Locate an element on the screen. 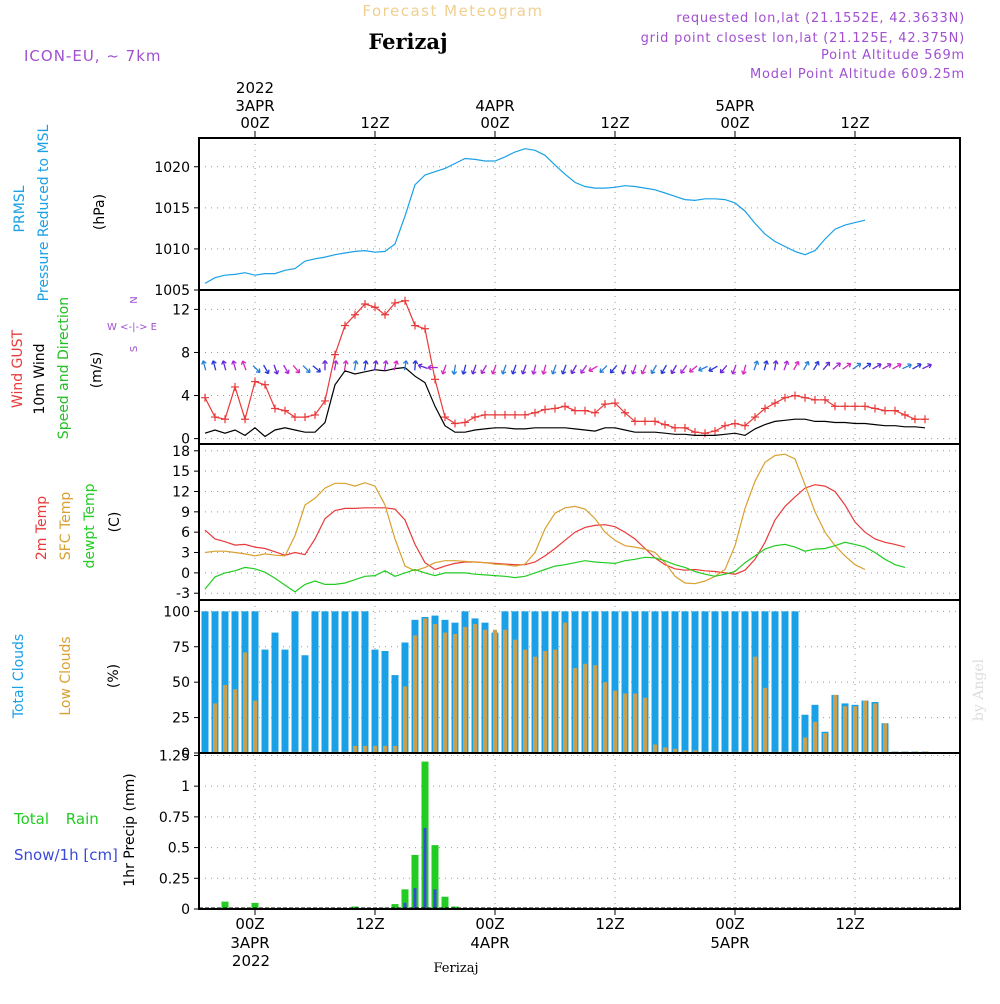 The image size is (1000, 1004). speed-direction-label: Speed and Direction is located at coordinates (64, 368).